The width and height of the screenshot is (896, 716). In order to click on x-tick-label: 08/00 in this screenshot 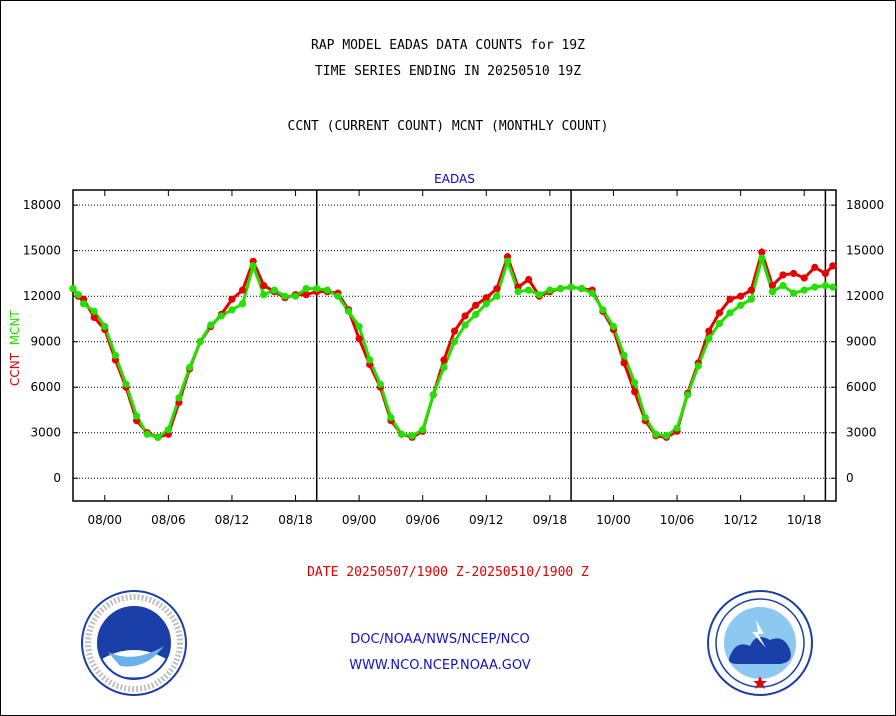, I will do `click(104, 520)`.